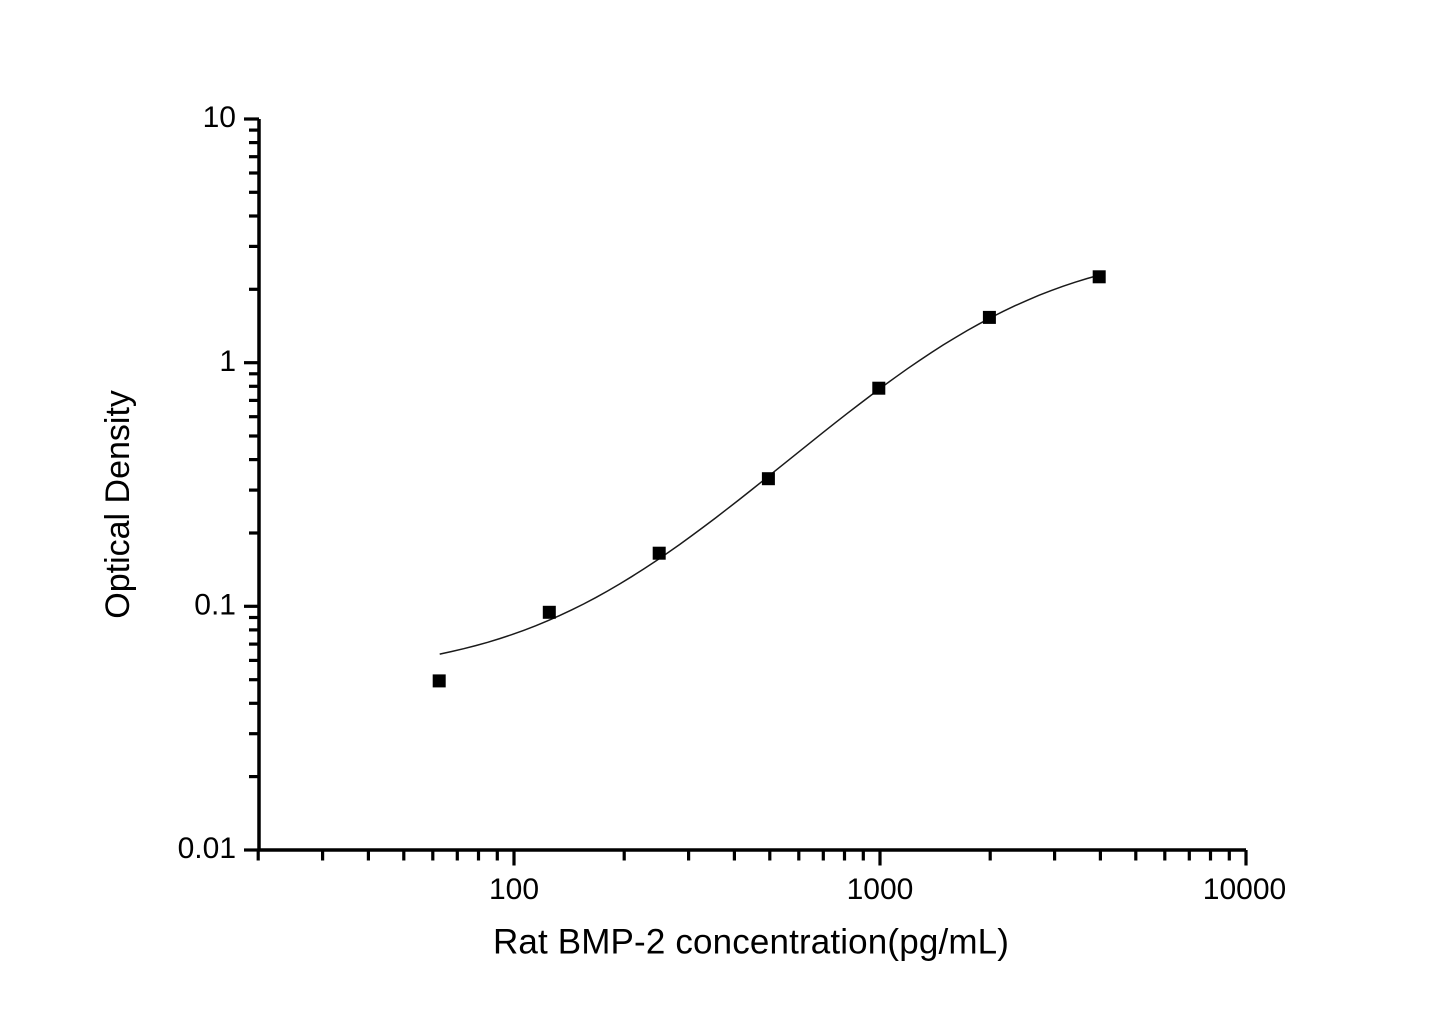 The height and width of the screenshot is (1021, 1445). Describe the element at coordinates (751, 942) in the screenshot. I see `svg-text: Rat BMP-2 concentration(pg/mL)` at that location.